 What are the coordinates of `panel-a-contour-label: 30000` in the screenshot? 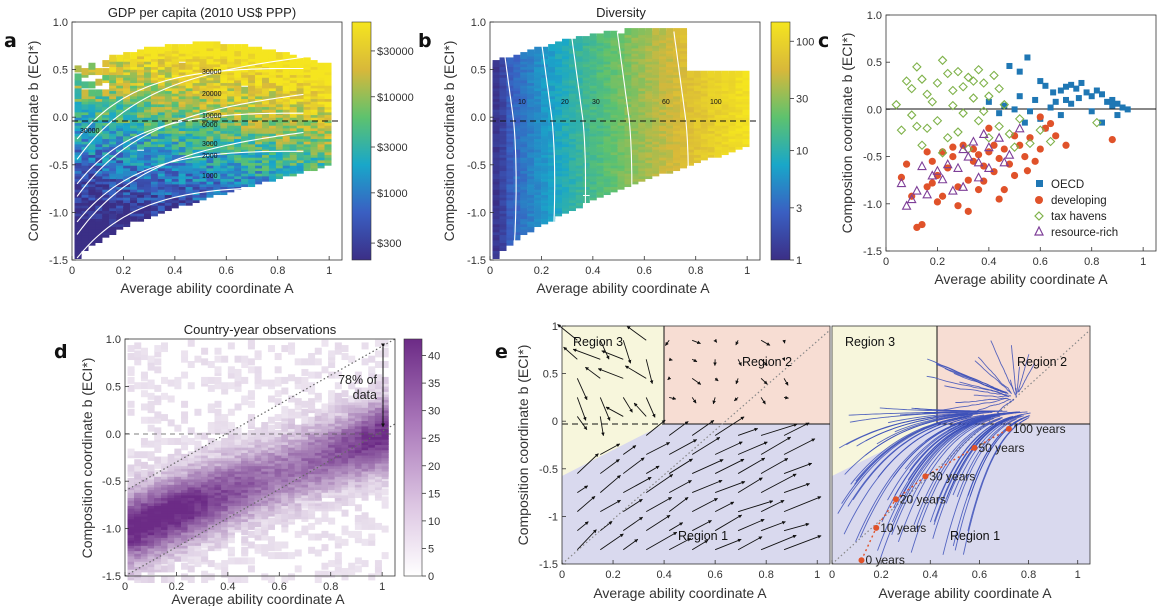 It's located at (90, 131).